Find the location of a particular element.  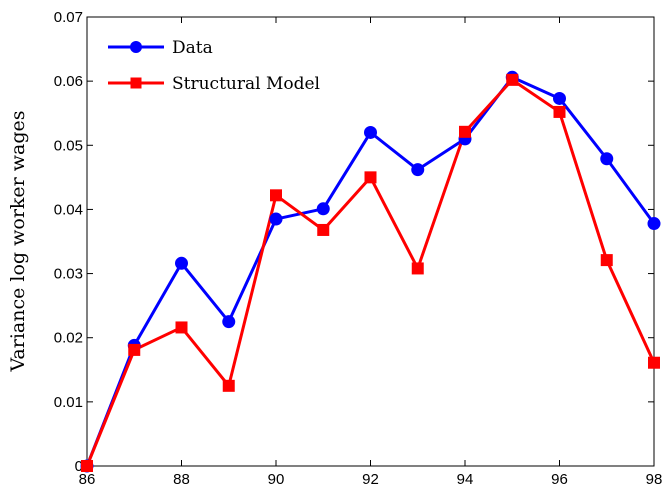

y-tick-label: 0.02 is located at coordinates (68, 338).